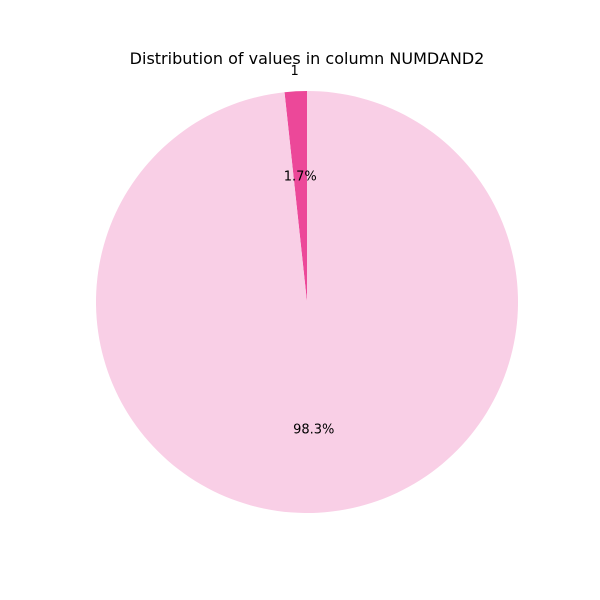 Image resolution: width=600 pixels, height=600 pixels. What do you see at coordinates (309, 250) in the screenshot?
I see `pie-labels: 1.7% 1 98.3%` at bounding box center [309, 250].